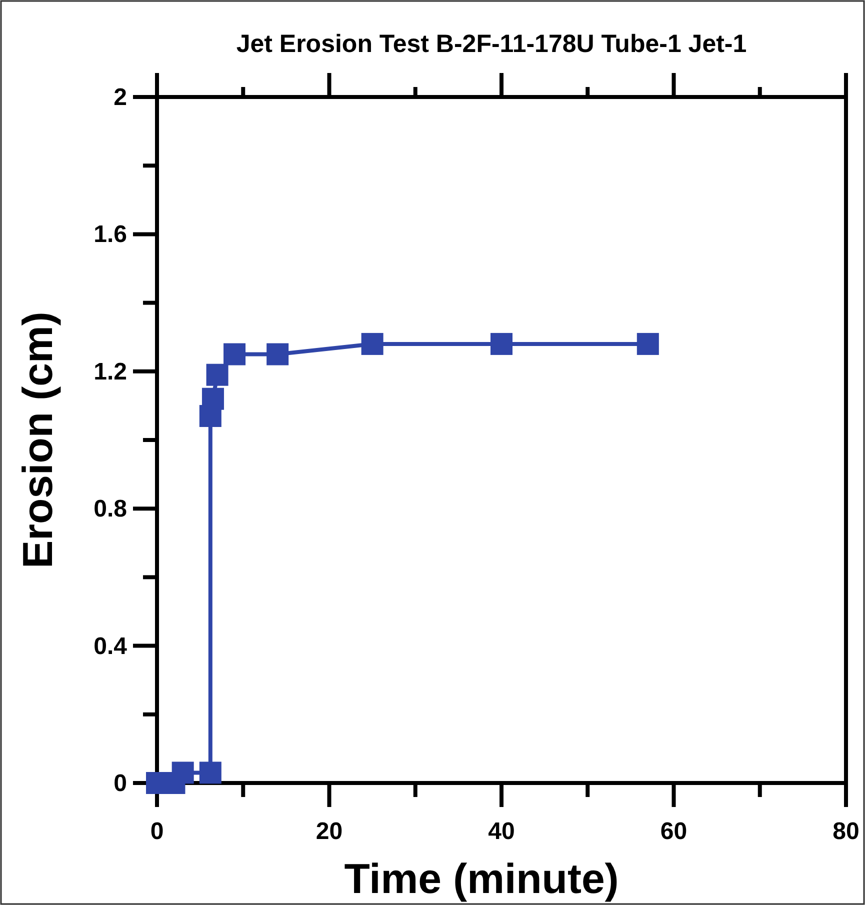  I want to click on x-tick-label: 20, so click(329, 831).